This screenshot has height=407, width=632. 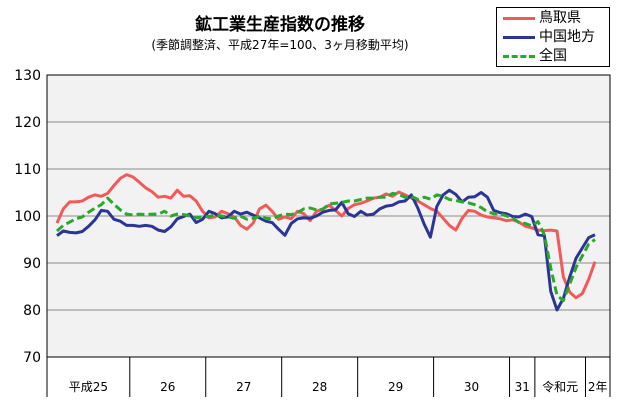 What do you see at coordinates (32, 264) in the screenshot?
I see `y-tick-label: 90` at bounding box center [32, 264].